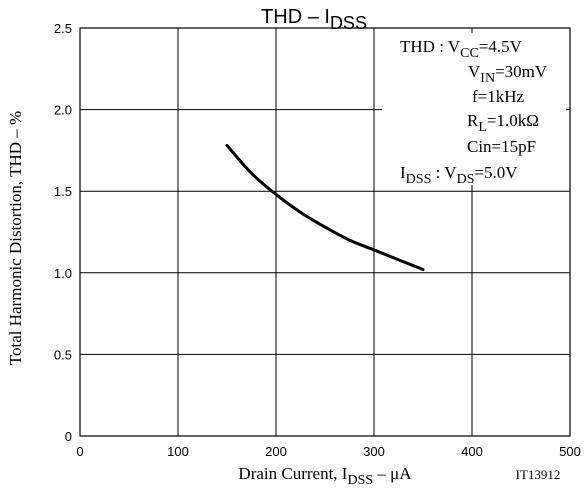 Image resolution: width=587 pixels, height=493 pixels. Describe the element at coordinates (419, 179) in the screenshot. I see `condition-6-sub: DSS` at that location.